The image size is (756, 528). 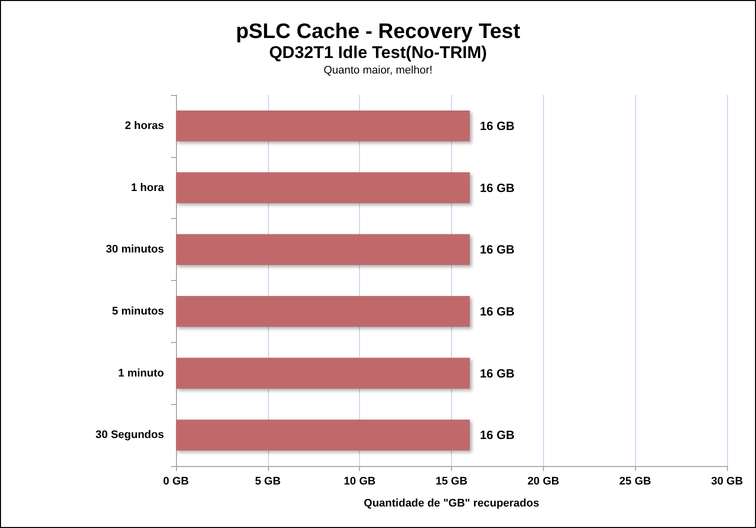 I want to click on y-tick-label: 30 Segundos, so click(x=130, y=435).